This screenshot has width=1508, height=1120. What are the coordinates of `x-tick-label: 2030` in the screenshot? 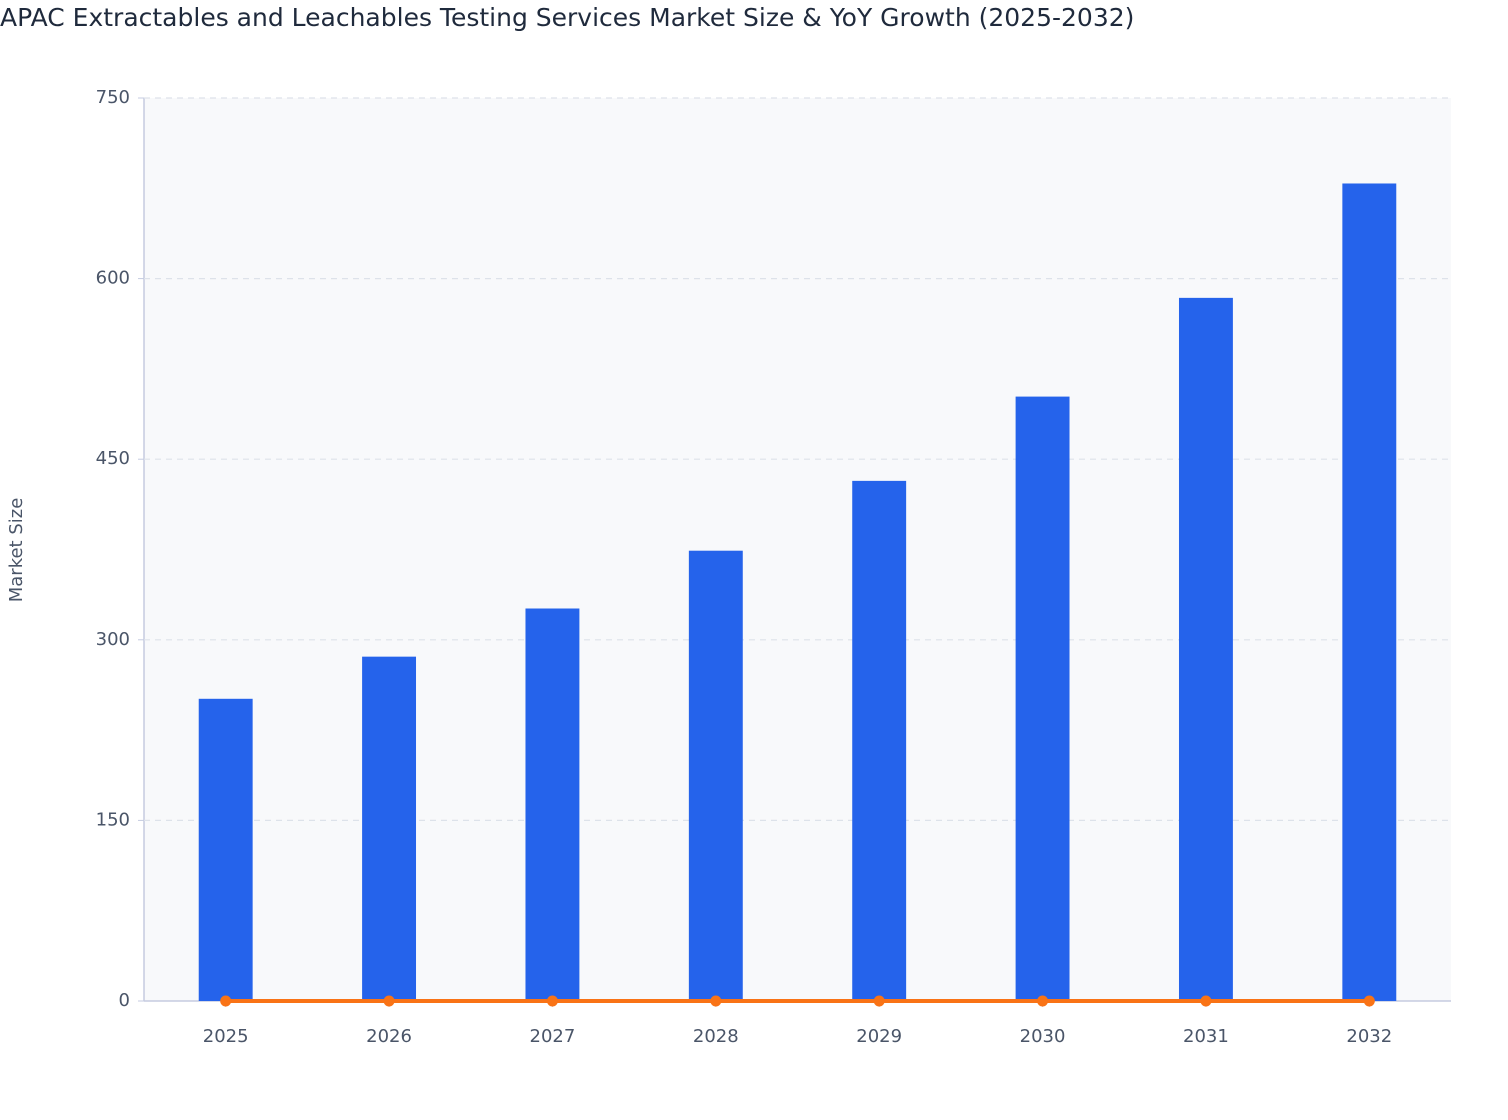 It's located at (1043, 1036).